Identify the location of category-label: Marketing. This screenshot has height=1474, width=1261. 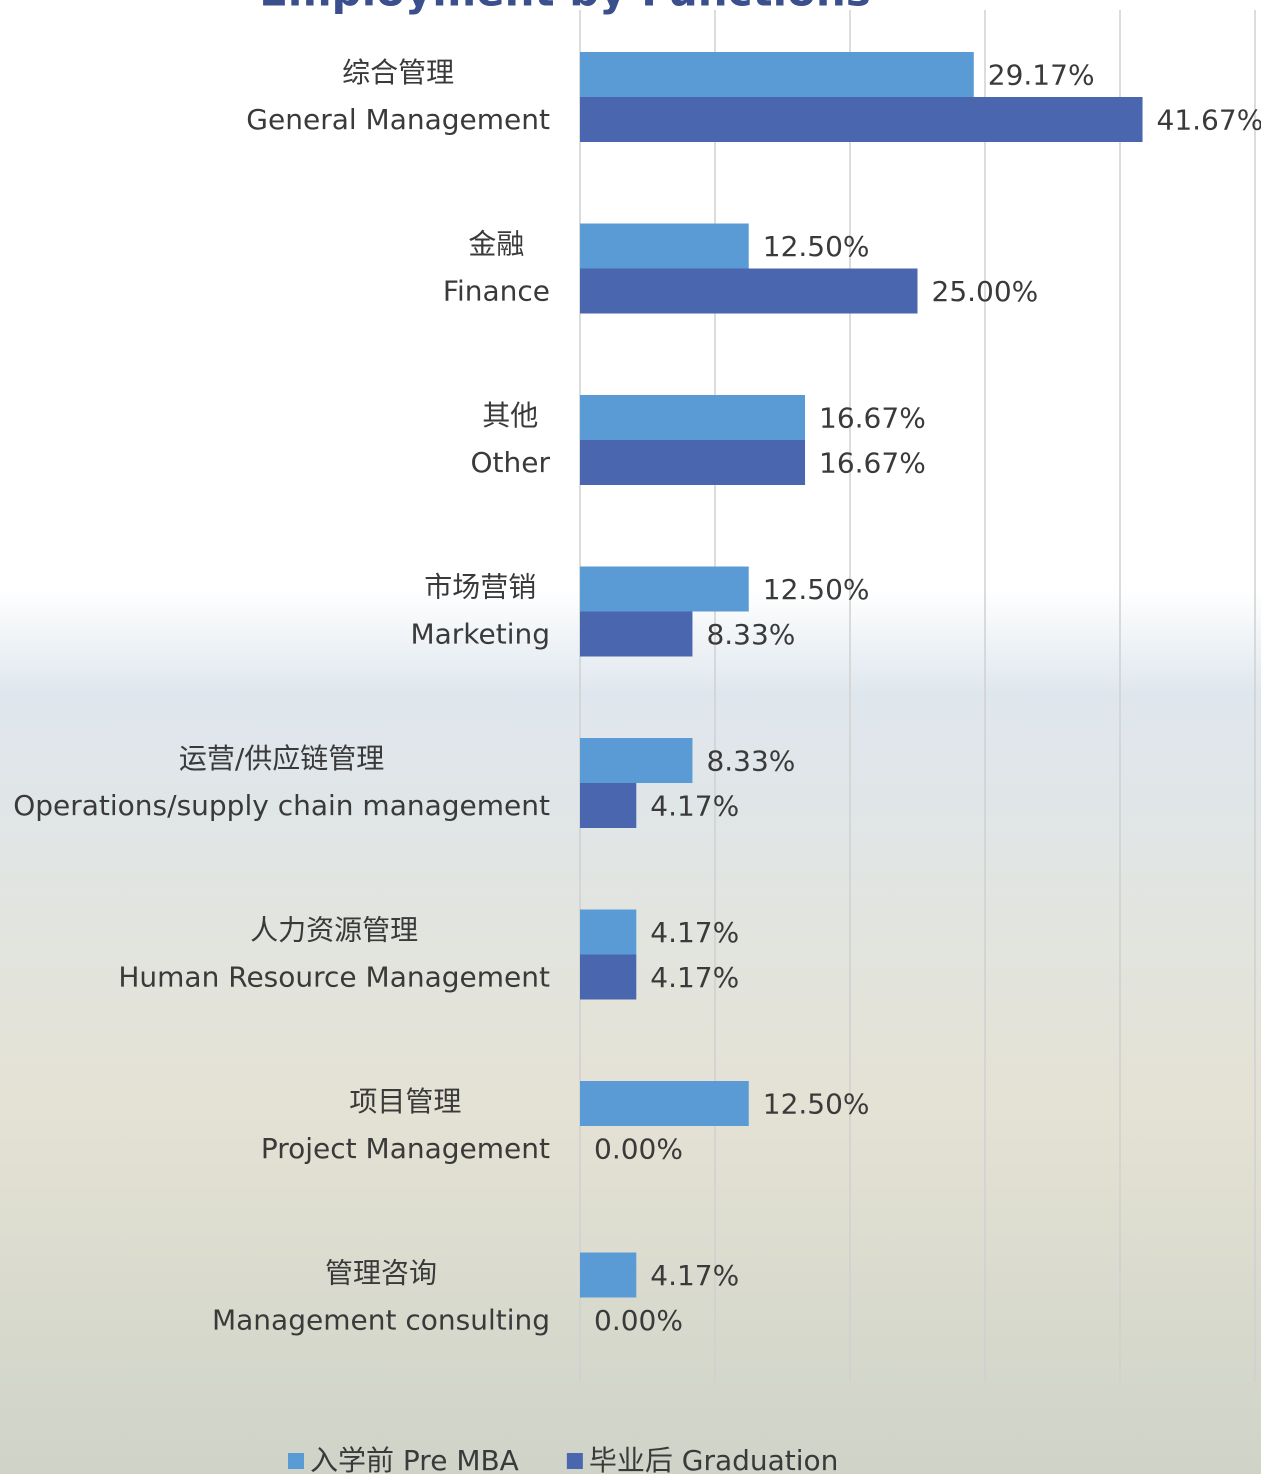
(480, 634).